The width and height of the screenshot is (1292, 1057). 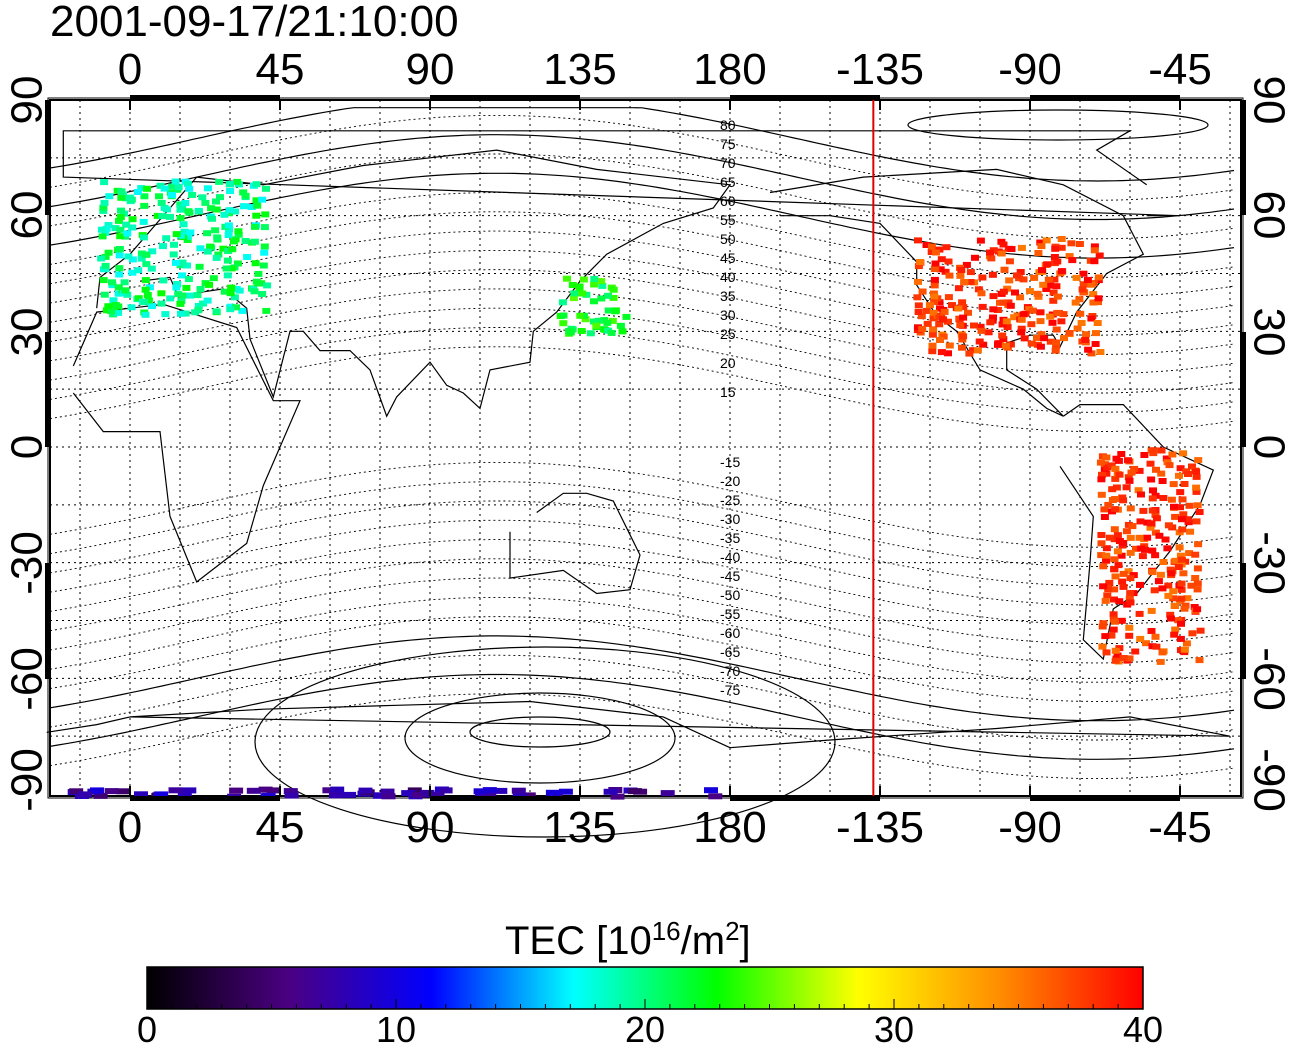 I want to click on contour-label: 70, so click(x=728, y=163).